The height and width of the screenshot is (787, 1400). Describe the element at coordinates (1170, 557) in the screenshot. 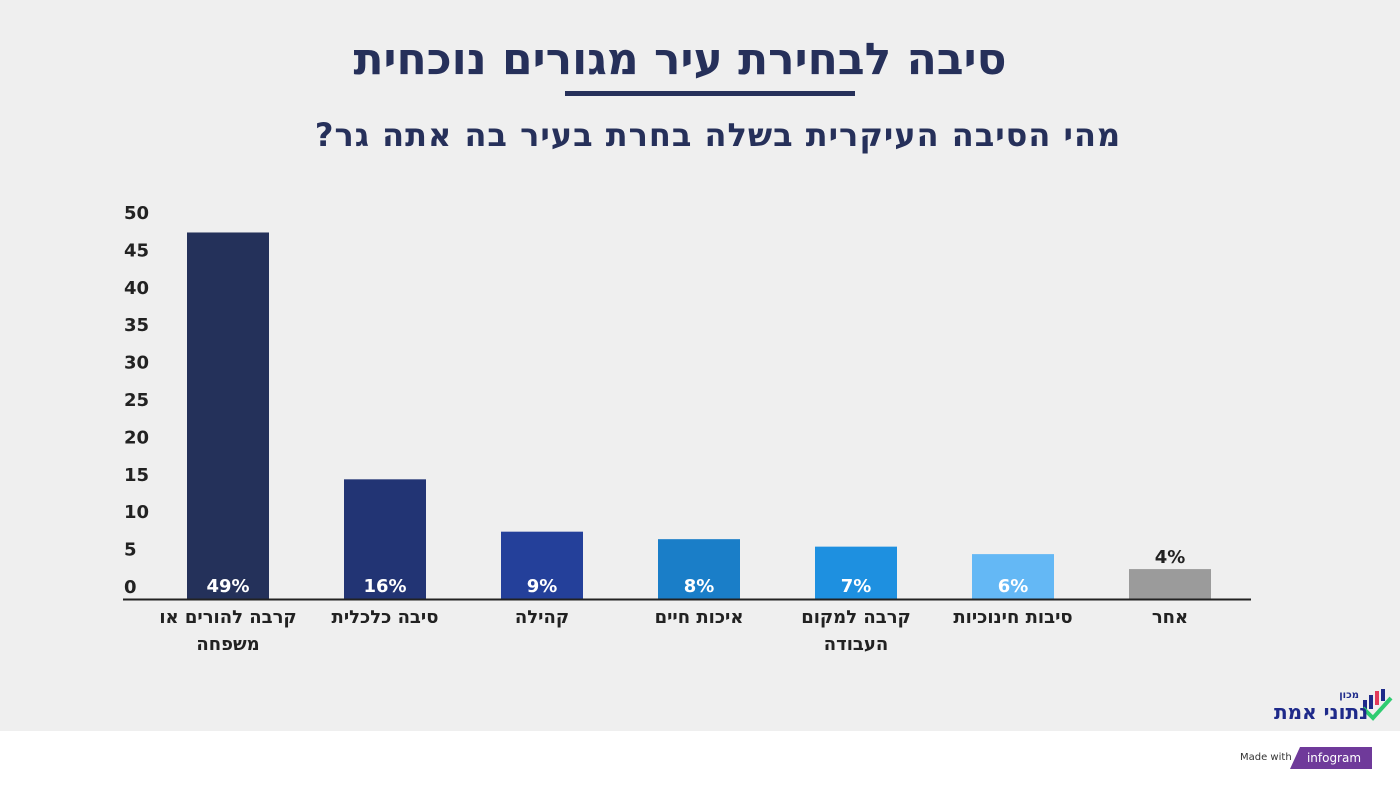

I see `data-label: 4%` at that location.